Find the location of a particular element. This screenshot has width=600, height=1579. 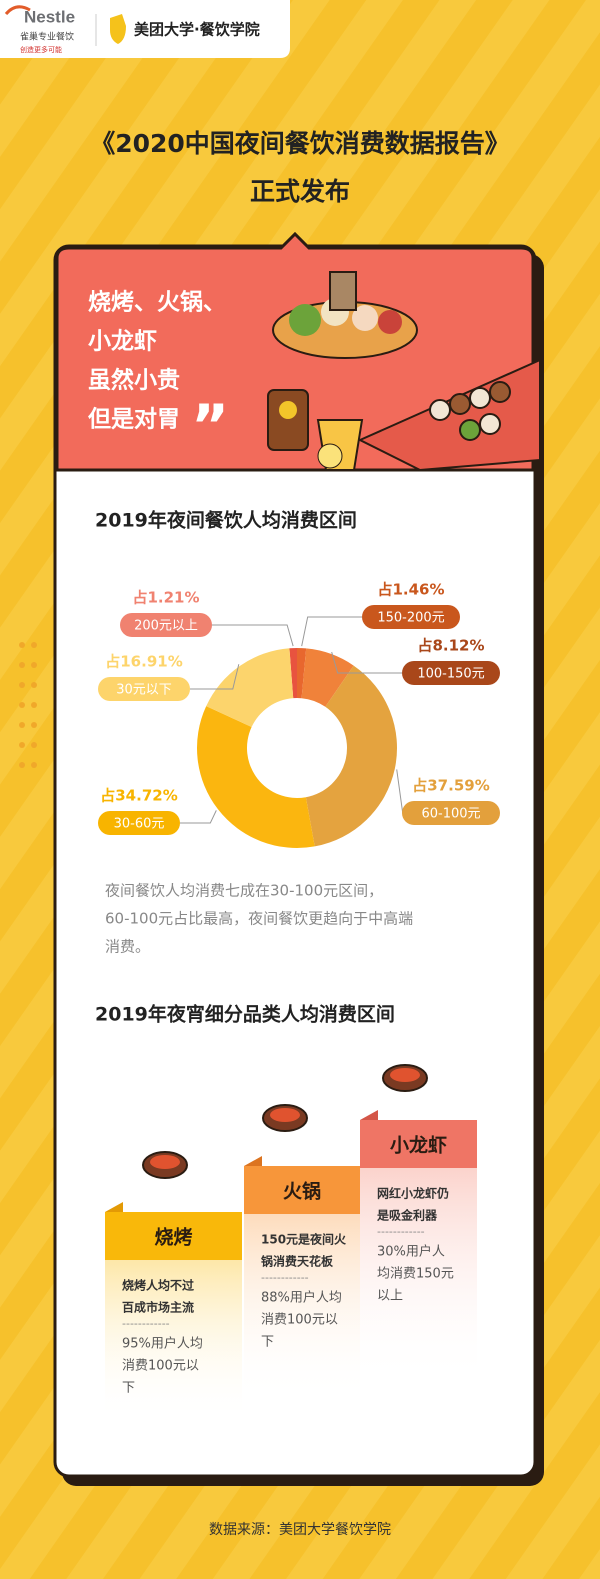

column-name: 烧烤 is located at coordinates (173, 1237).